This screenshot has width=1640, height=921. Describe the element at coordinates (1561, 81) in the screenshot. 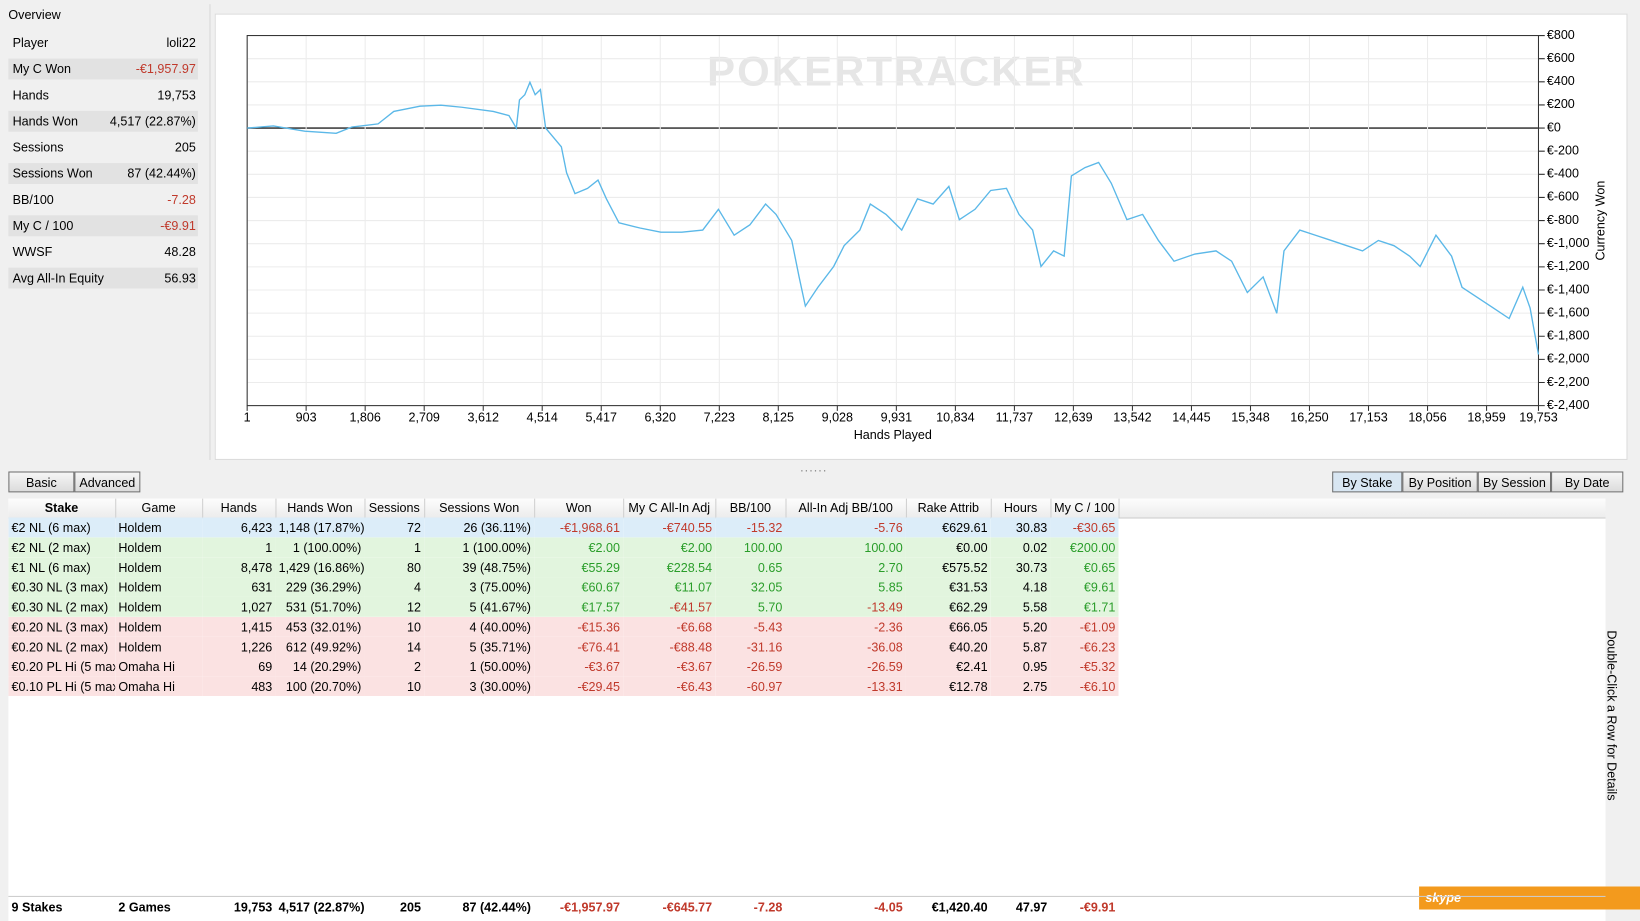

I see `y-tick-label: €400` at that location.